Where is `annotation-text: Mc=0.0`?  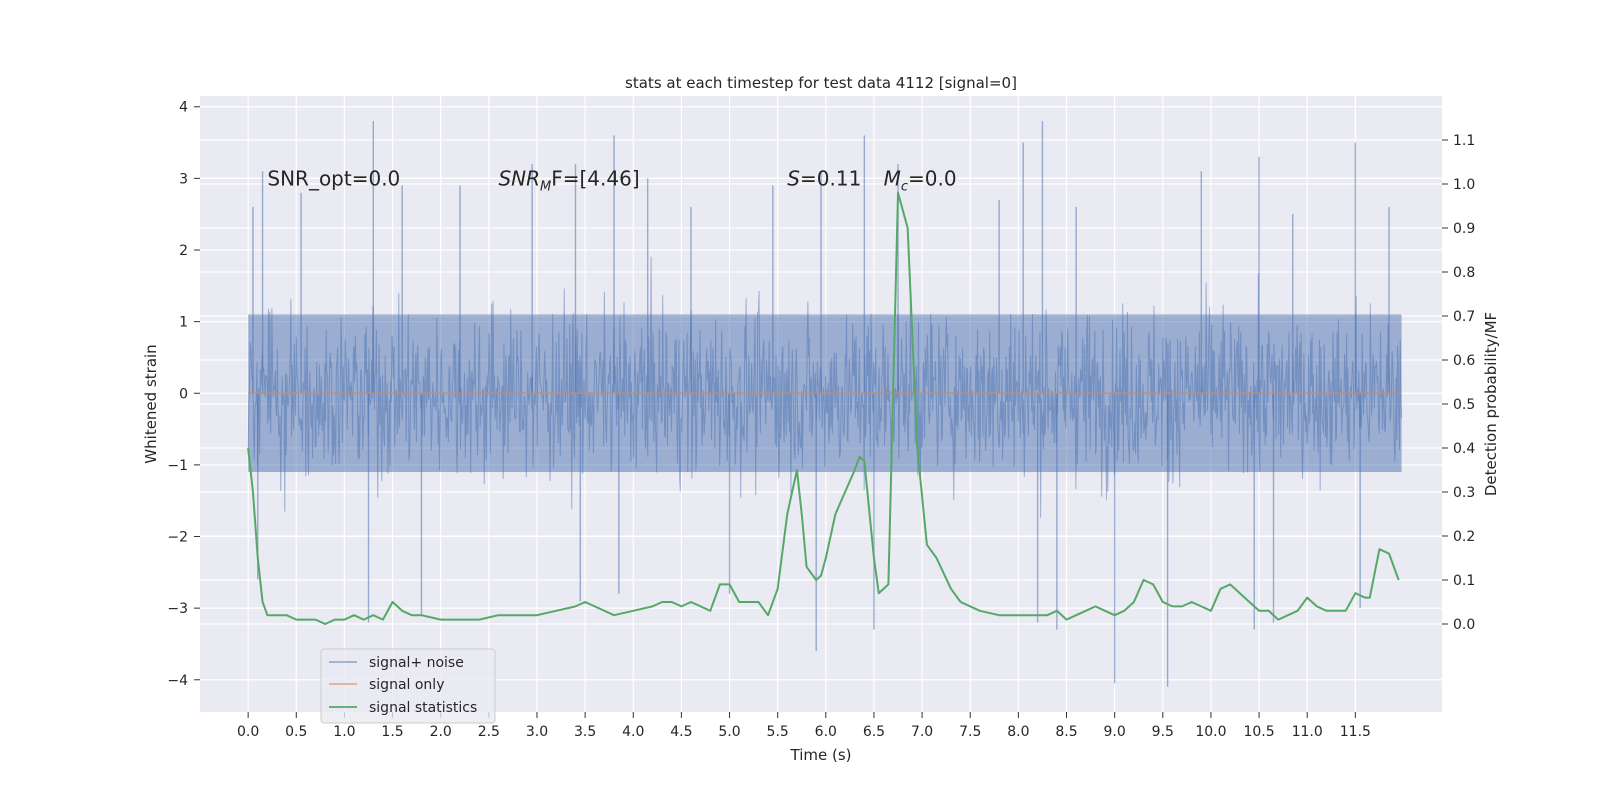
annotation-text: Mc=0.0 is located at coordinates (920, 180).